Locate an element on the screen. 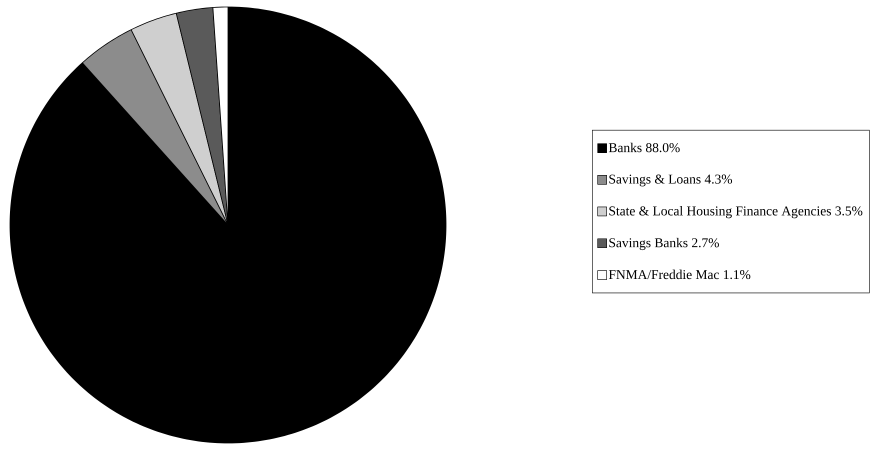  legend-label: Savings & Loans is located at coordinates (655, 180).